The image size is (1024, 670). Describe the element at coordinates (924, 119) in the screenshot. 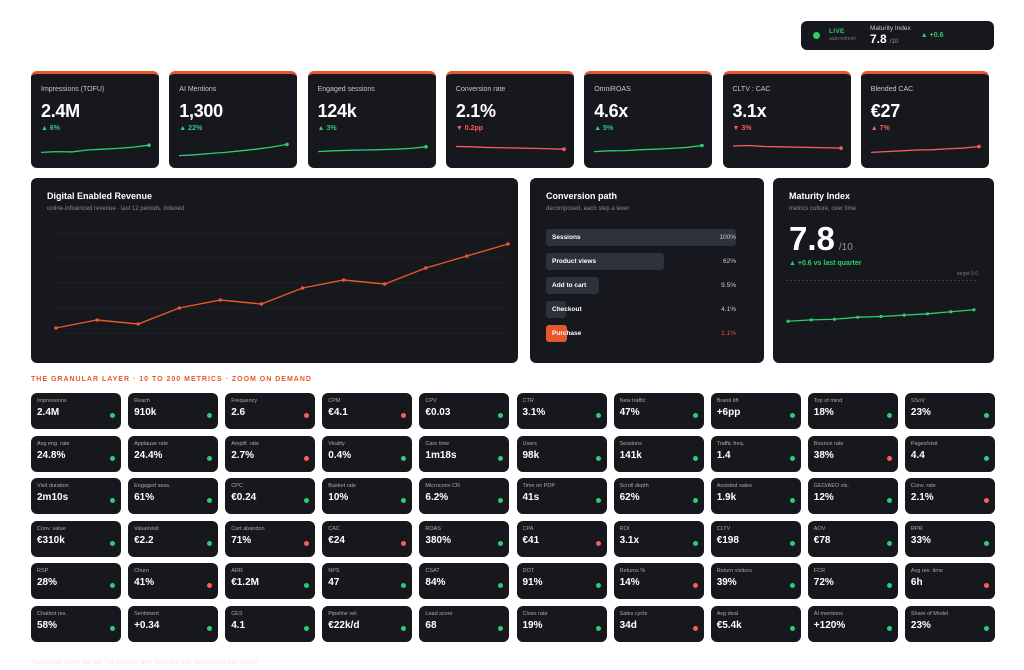

I see `kpi-card: Blended CAC €27 ▲ 7%` at that location.